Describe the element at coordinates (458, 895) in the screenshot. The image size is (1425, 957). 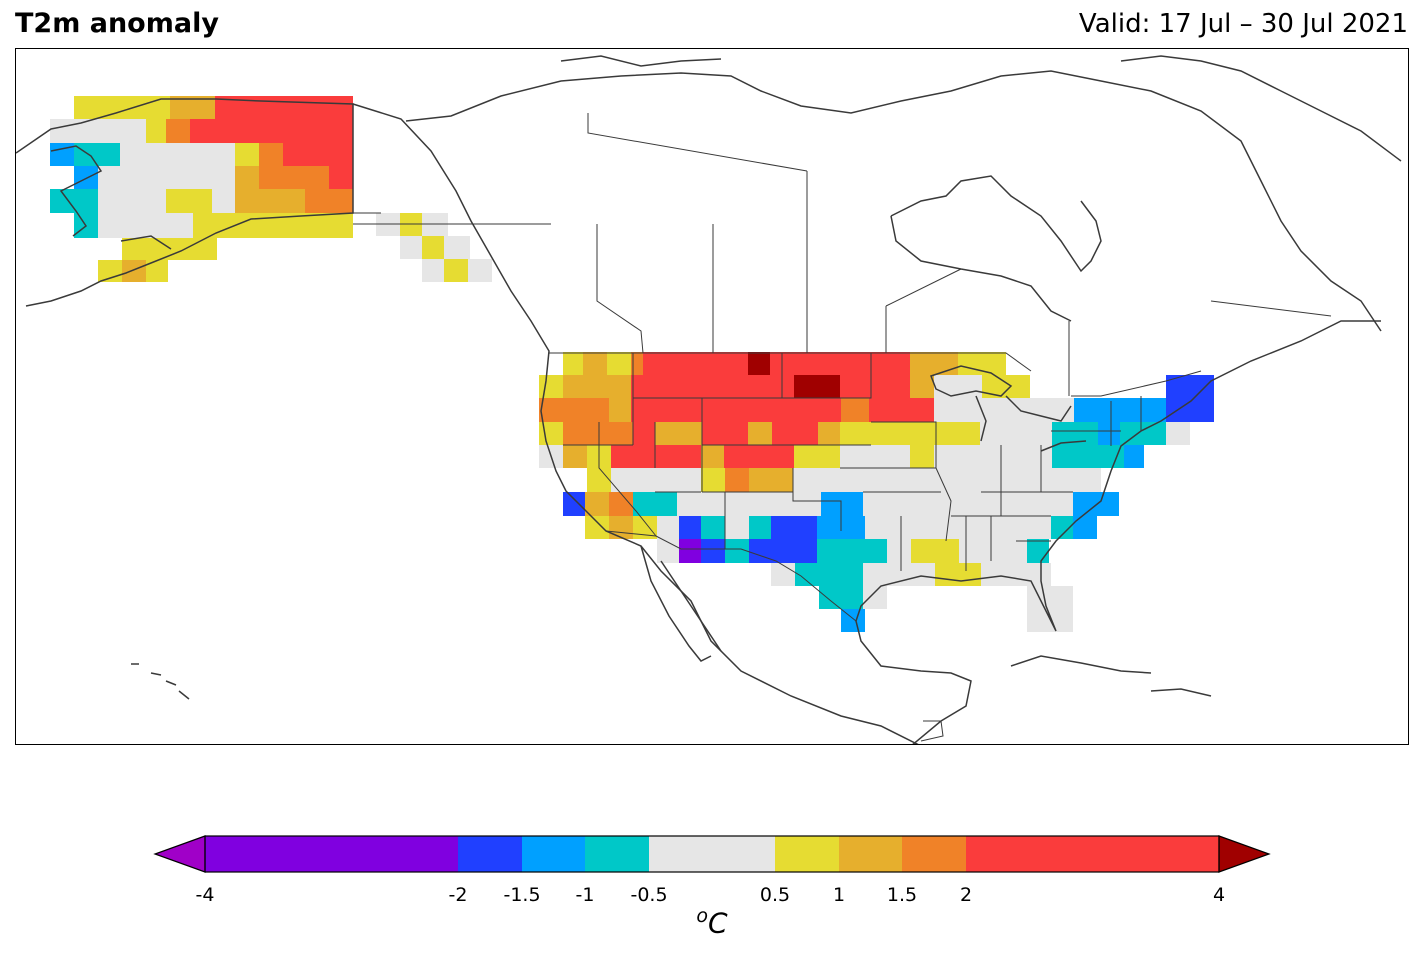
I see `colorbar-tick-label: -2` at that location.